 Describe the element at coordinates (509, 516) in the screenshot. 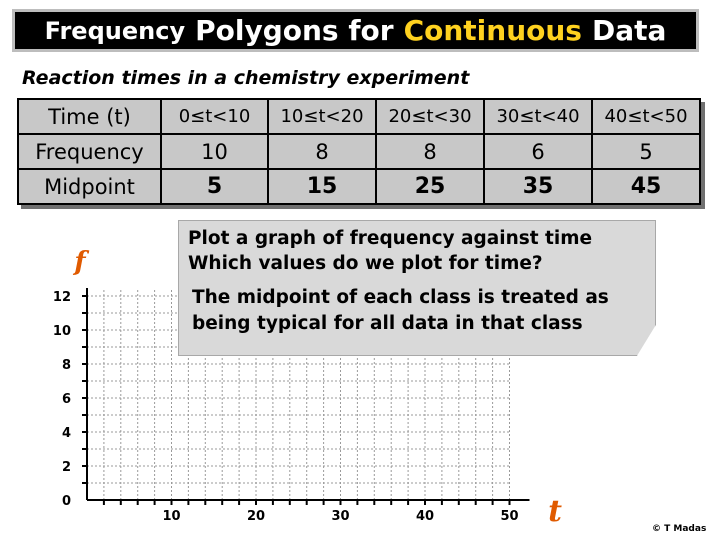

I see `x-tick-label: 50` at that location.